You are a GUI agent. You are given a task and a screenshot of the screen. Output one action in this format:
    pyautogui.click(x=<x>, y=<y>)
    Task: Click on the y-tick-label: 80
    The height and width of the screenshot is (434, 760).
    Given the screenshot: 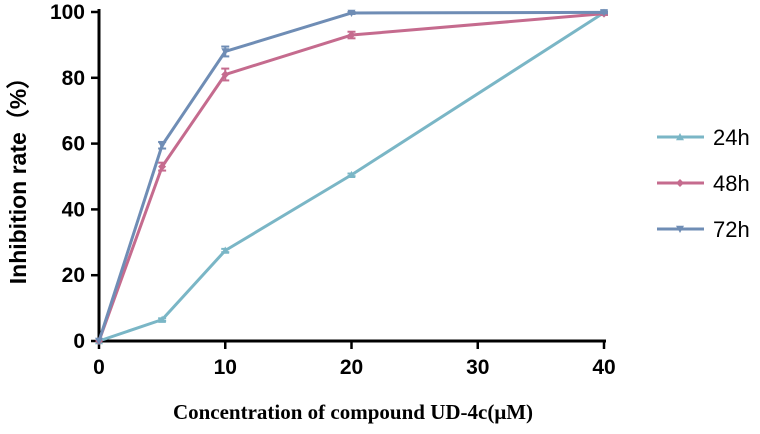 What is the action you would take?
    pyautogui.click(x=73, y=78)
    